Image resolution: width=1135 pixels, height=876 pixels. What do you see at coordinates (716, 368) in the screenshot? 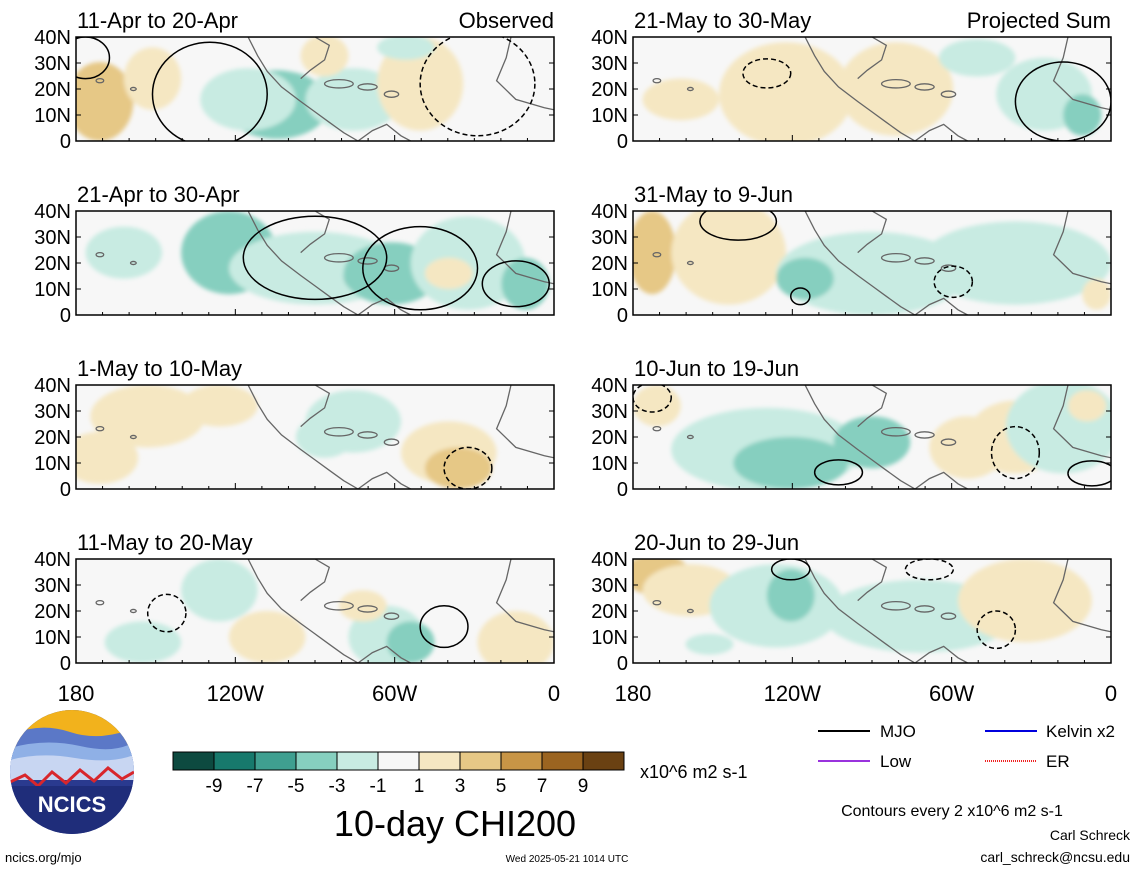
I see `panel-period-label: 10-Jun to 19-Jun` at bounding box center [716, 368].